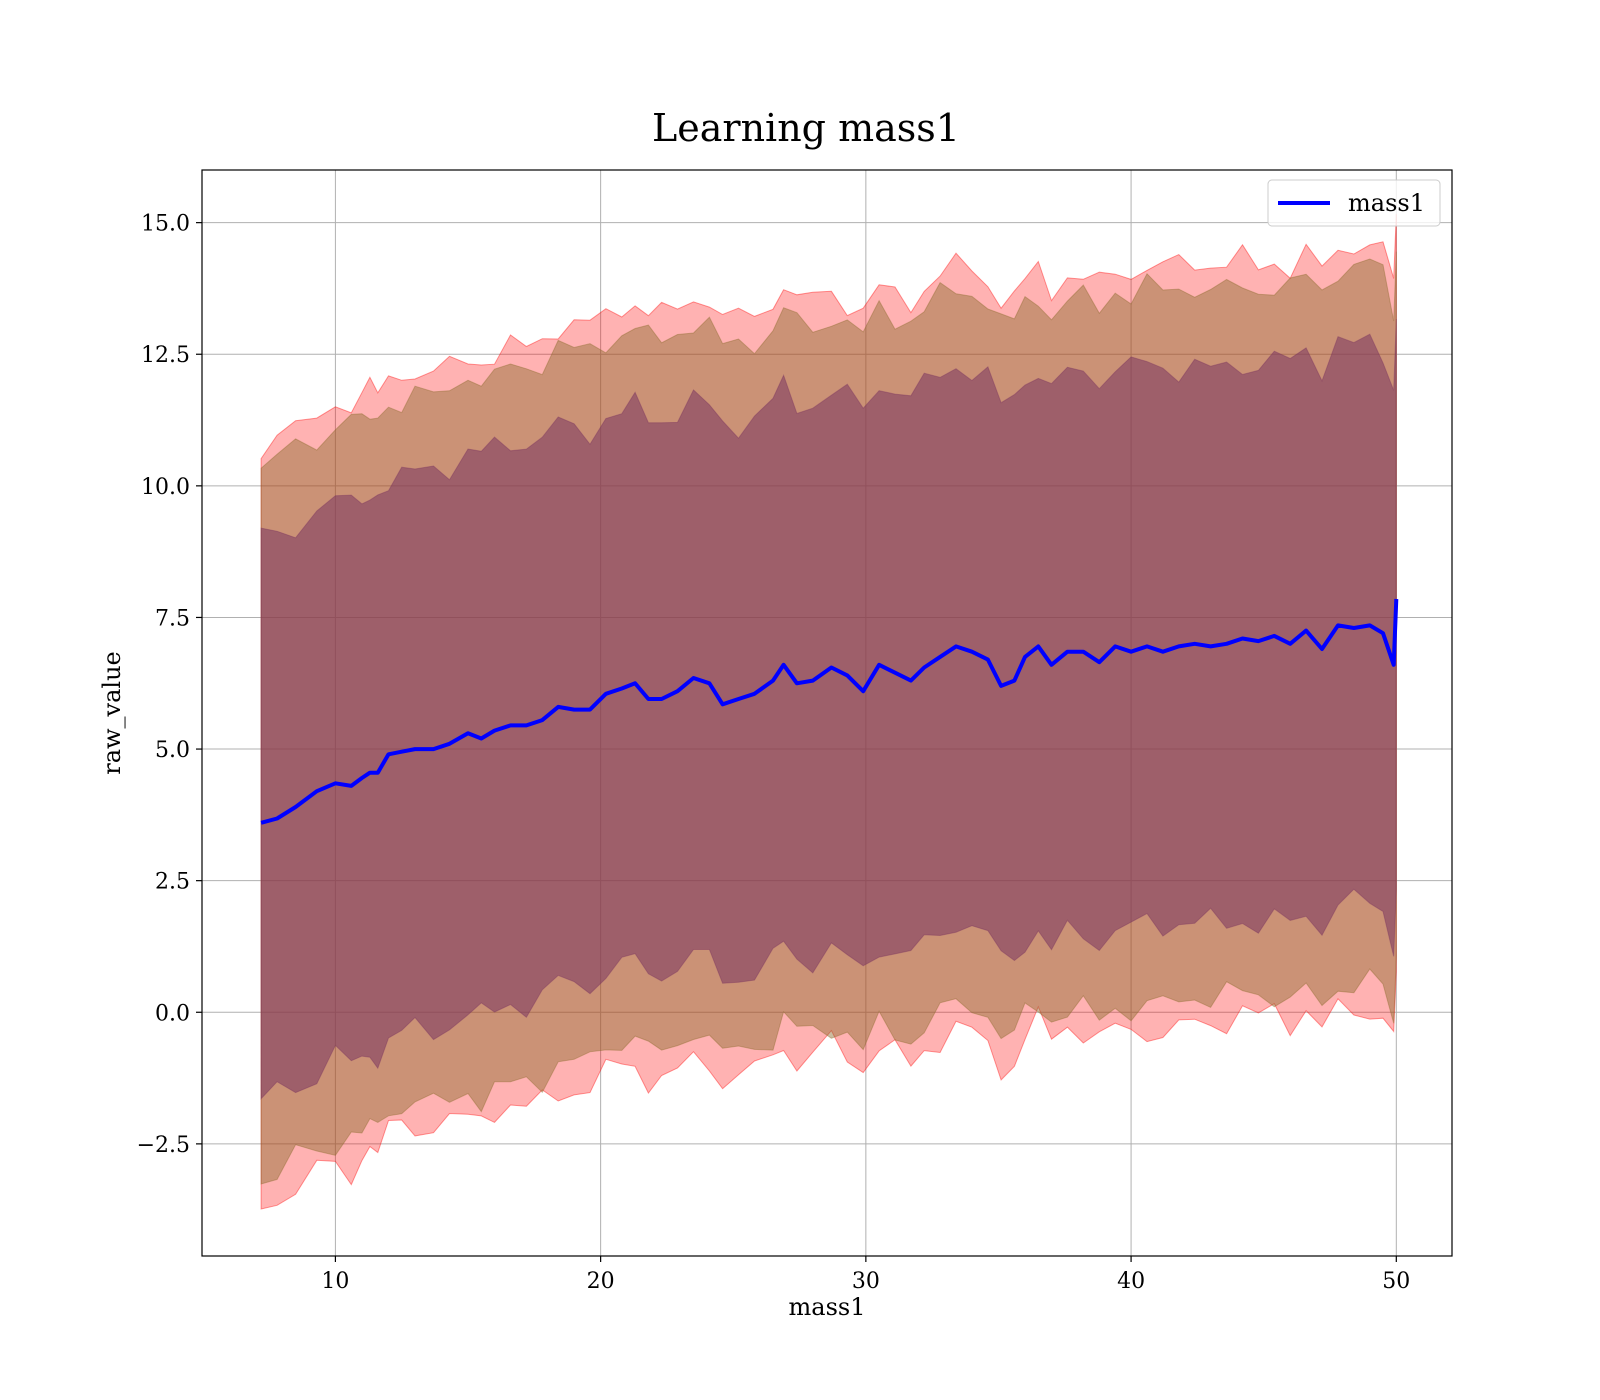 This screenshot has width=1600, height=1400. Describe the element at coordinates (806, 128) in the screenshot. I see `chart-title: Learning mass1` at that location.